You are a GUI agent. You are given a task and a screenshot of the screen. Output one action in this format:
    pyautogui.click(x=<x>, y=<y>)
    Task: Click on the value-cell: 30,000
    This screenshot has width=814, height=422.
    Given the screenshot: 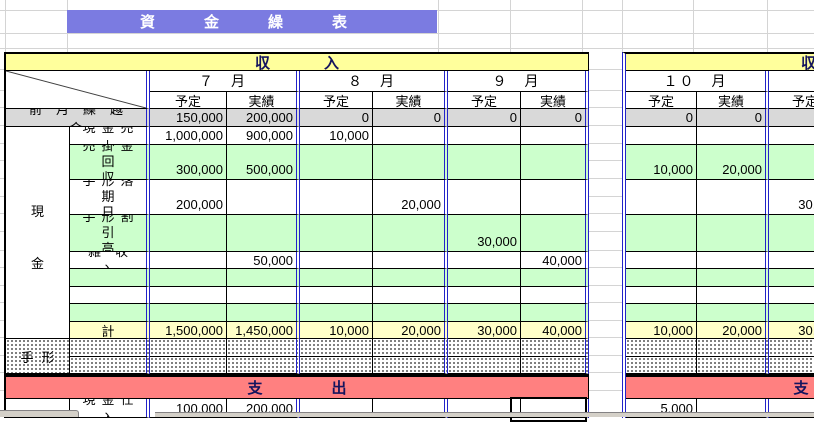 What is the action you would take?
    pyautogui.click(x=791, y=330)
    